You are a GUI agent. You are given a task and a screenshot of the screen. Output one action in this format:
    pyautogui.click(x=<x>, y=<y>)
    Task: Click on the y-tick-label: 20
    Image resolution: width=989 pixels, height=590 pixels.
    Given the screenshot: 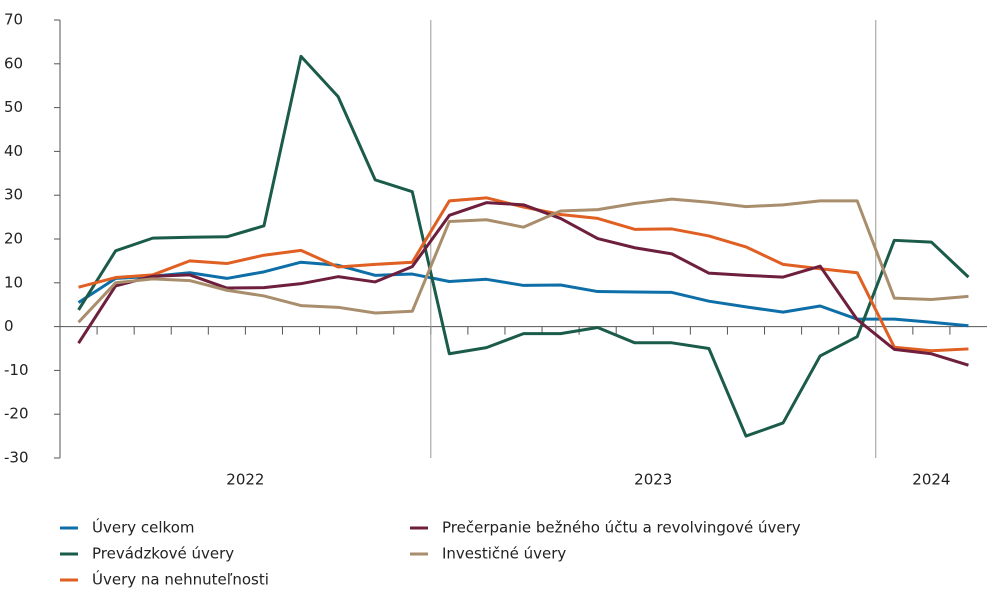 What is the action you would take?
    pyautogui.click(x=13, y=239)
    